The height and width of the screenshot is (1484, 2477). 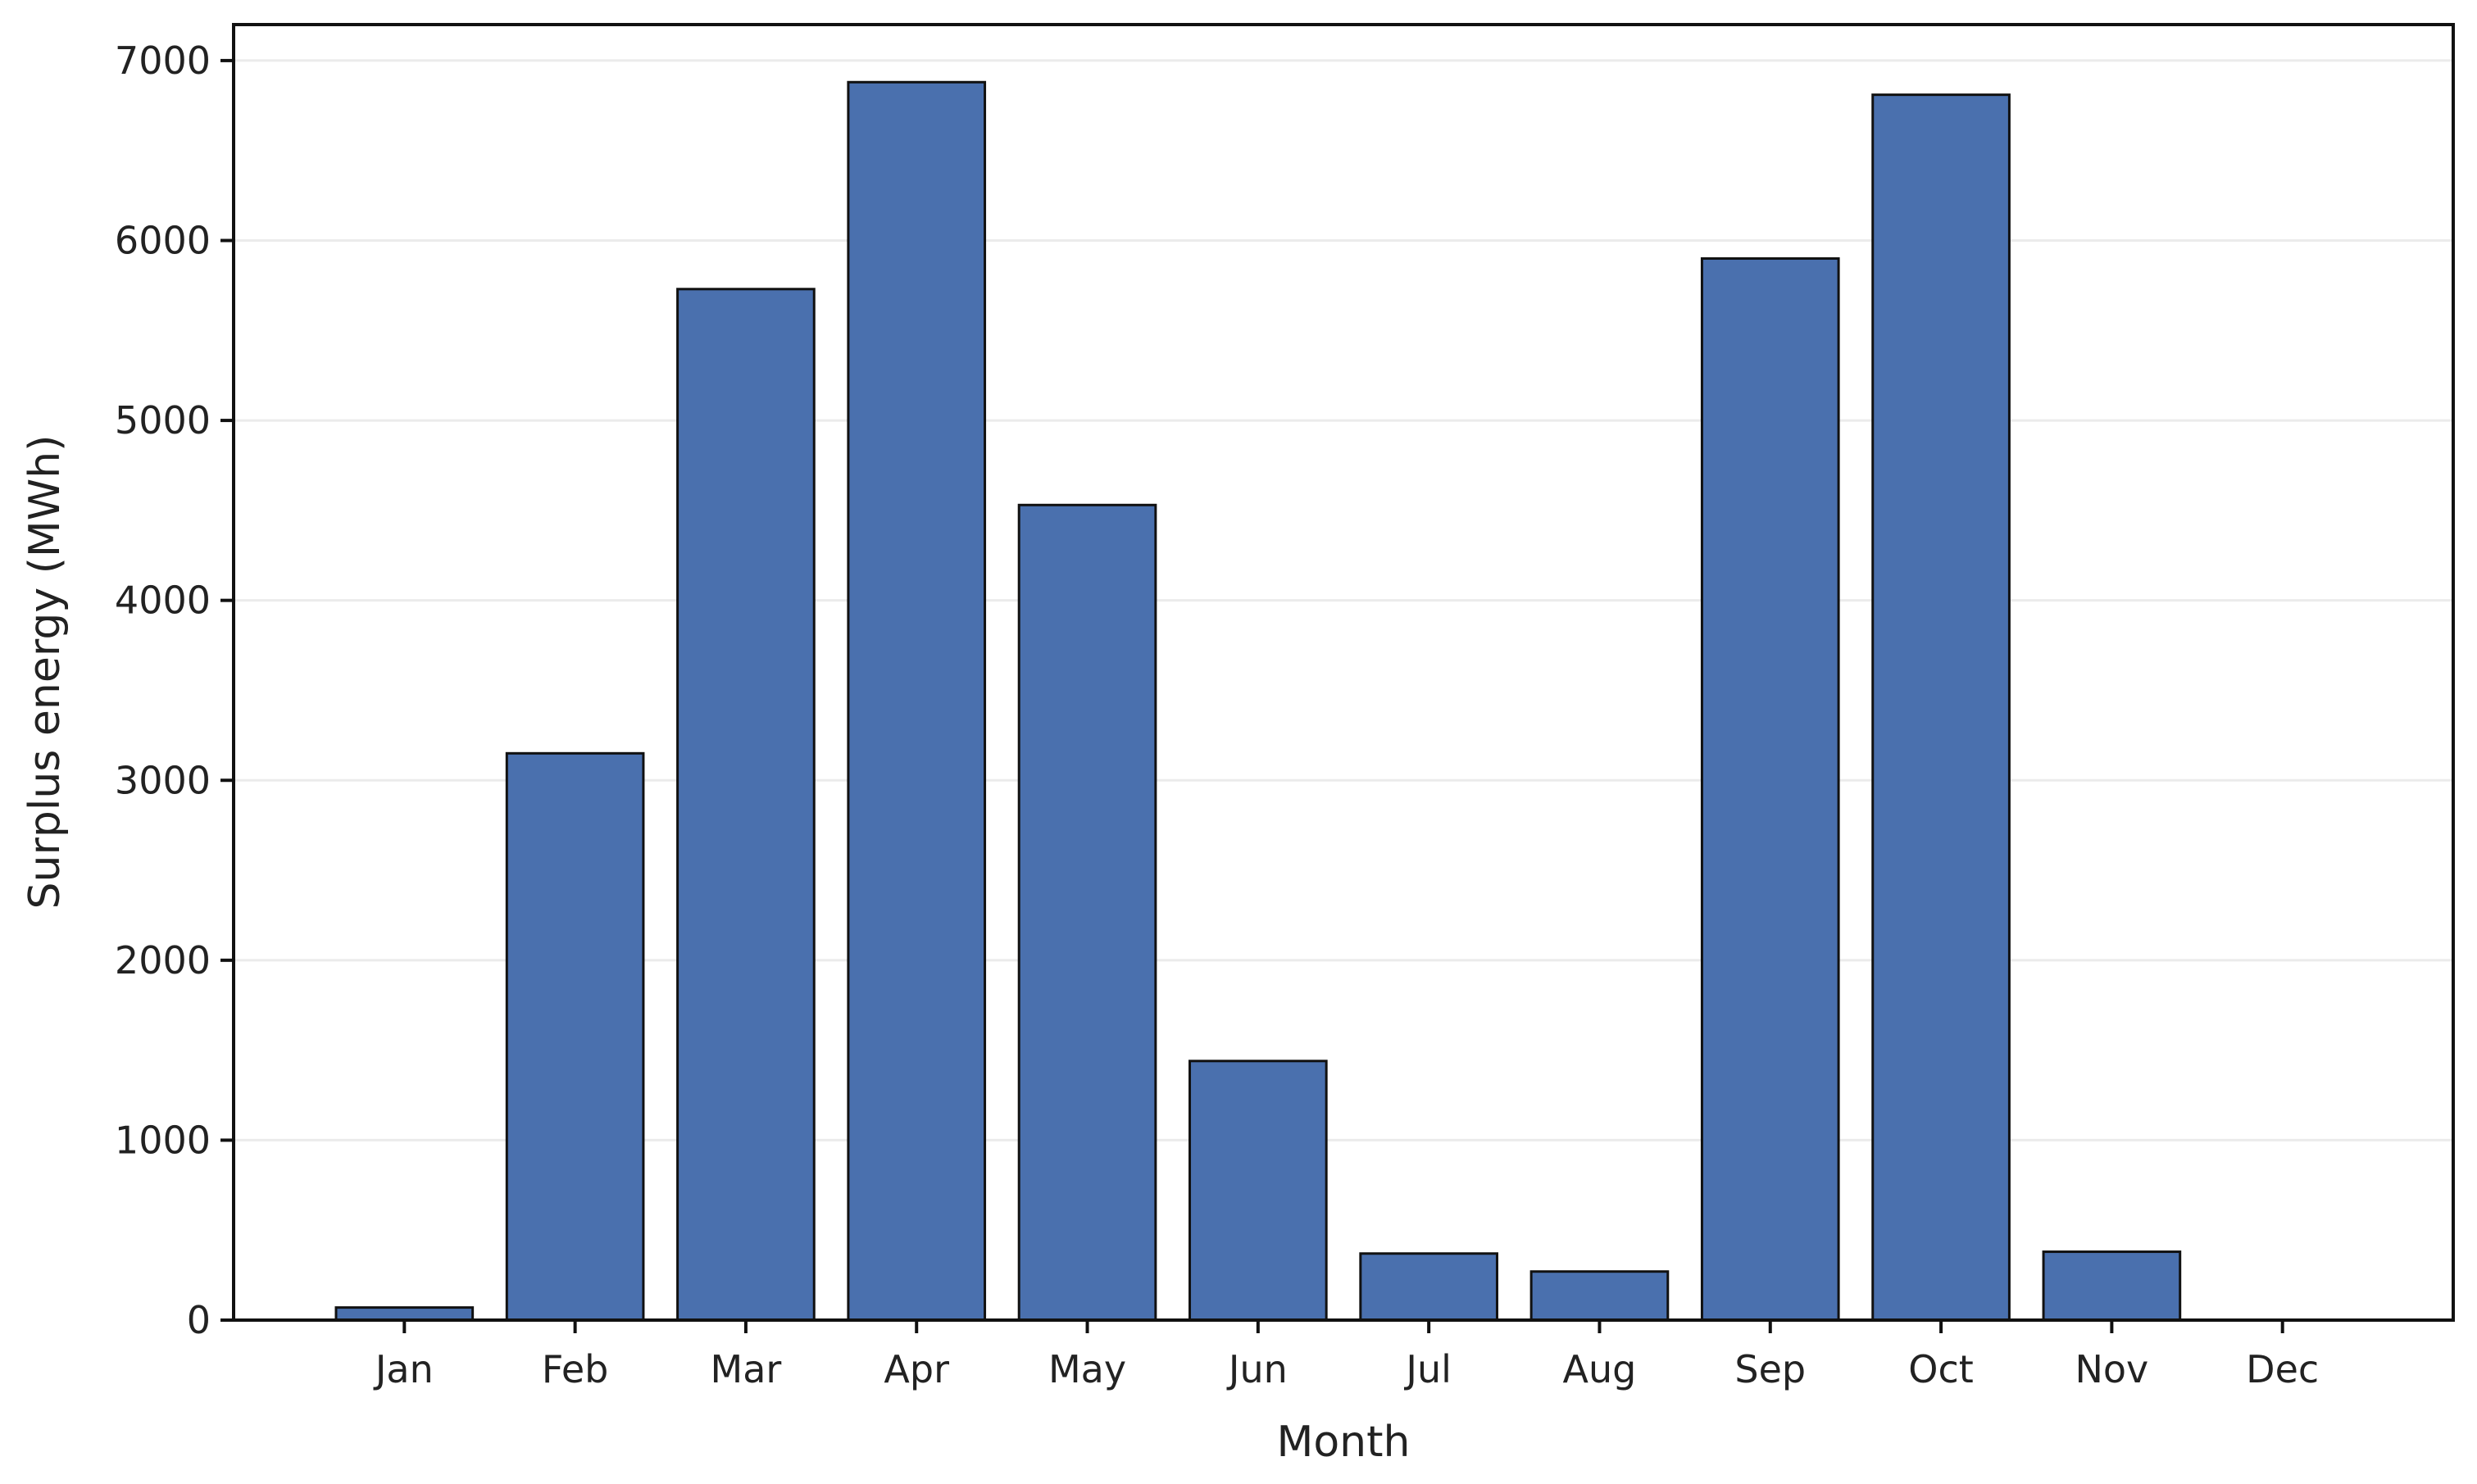 I want to click on x-tick-label-jul: Jul, so click(x=1427, y=1369).